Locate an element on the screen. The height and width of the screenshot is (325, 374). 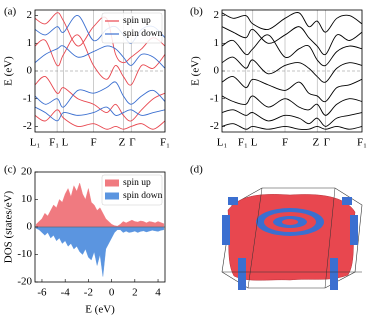
y-tick-label: -20 is located at coordinates (24, 282).